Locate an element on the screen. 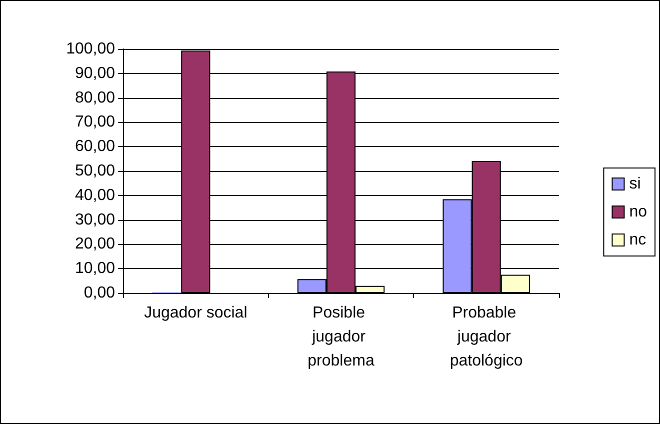 The height and width of the screenshot is (424, 660). legend-label: si is located at coordinates (635, 184).